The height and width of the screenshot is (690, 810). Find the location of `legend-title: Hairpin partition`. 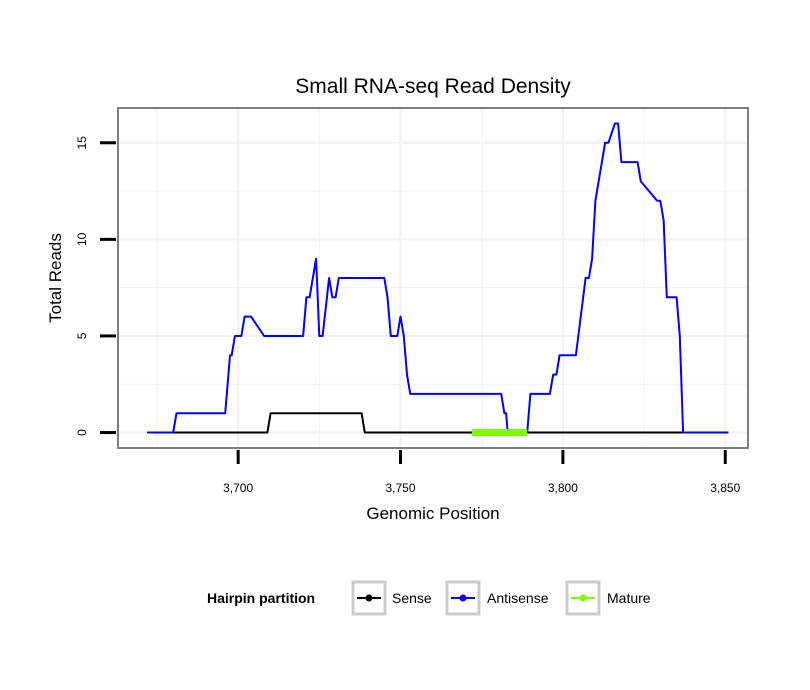

legend-title: Hairpin partition is located at coordinates (261, 598).